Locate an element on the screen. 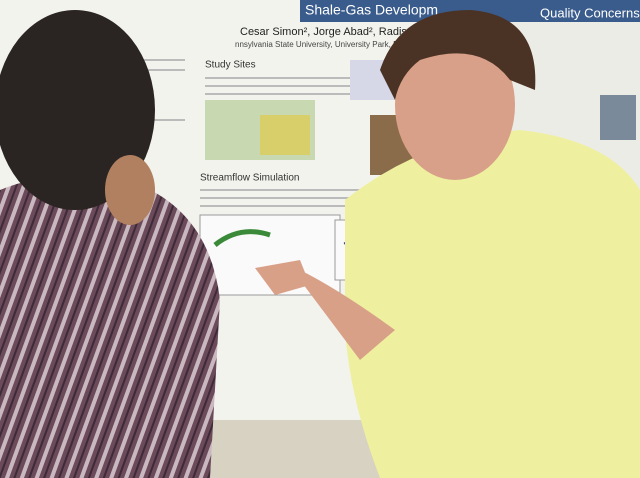 This screenshot has height=478, width=640. right-person-face is located at coordinates (455, 105).